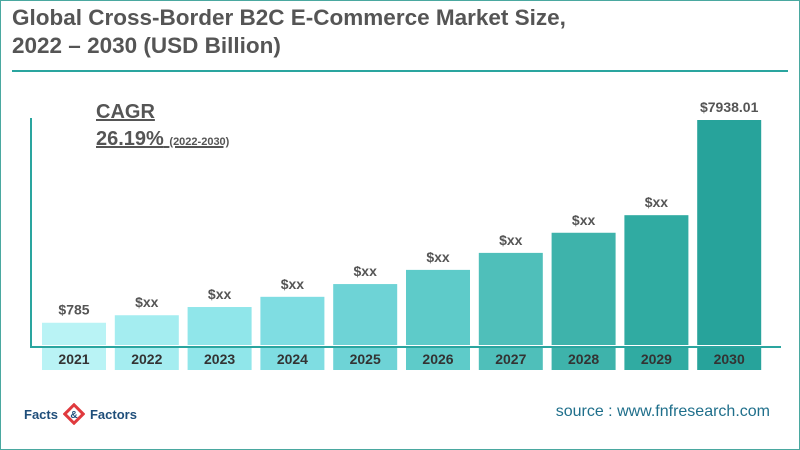 This screenshot has width=800, height=450. I want to click on x-tick-label-2027: 2027, so click(510, 359).